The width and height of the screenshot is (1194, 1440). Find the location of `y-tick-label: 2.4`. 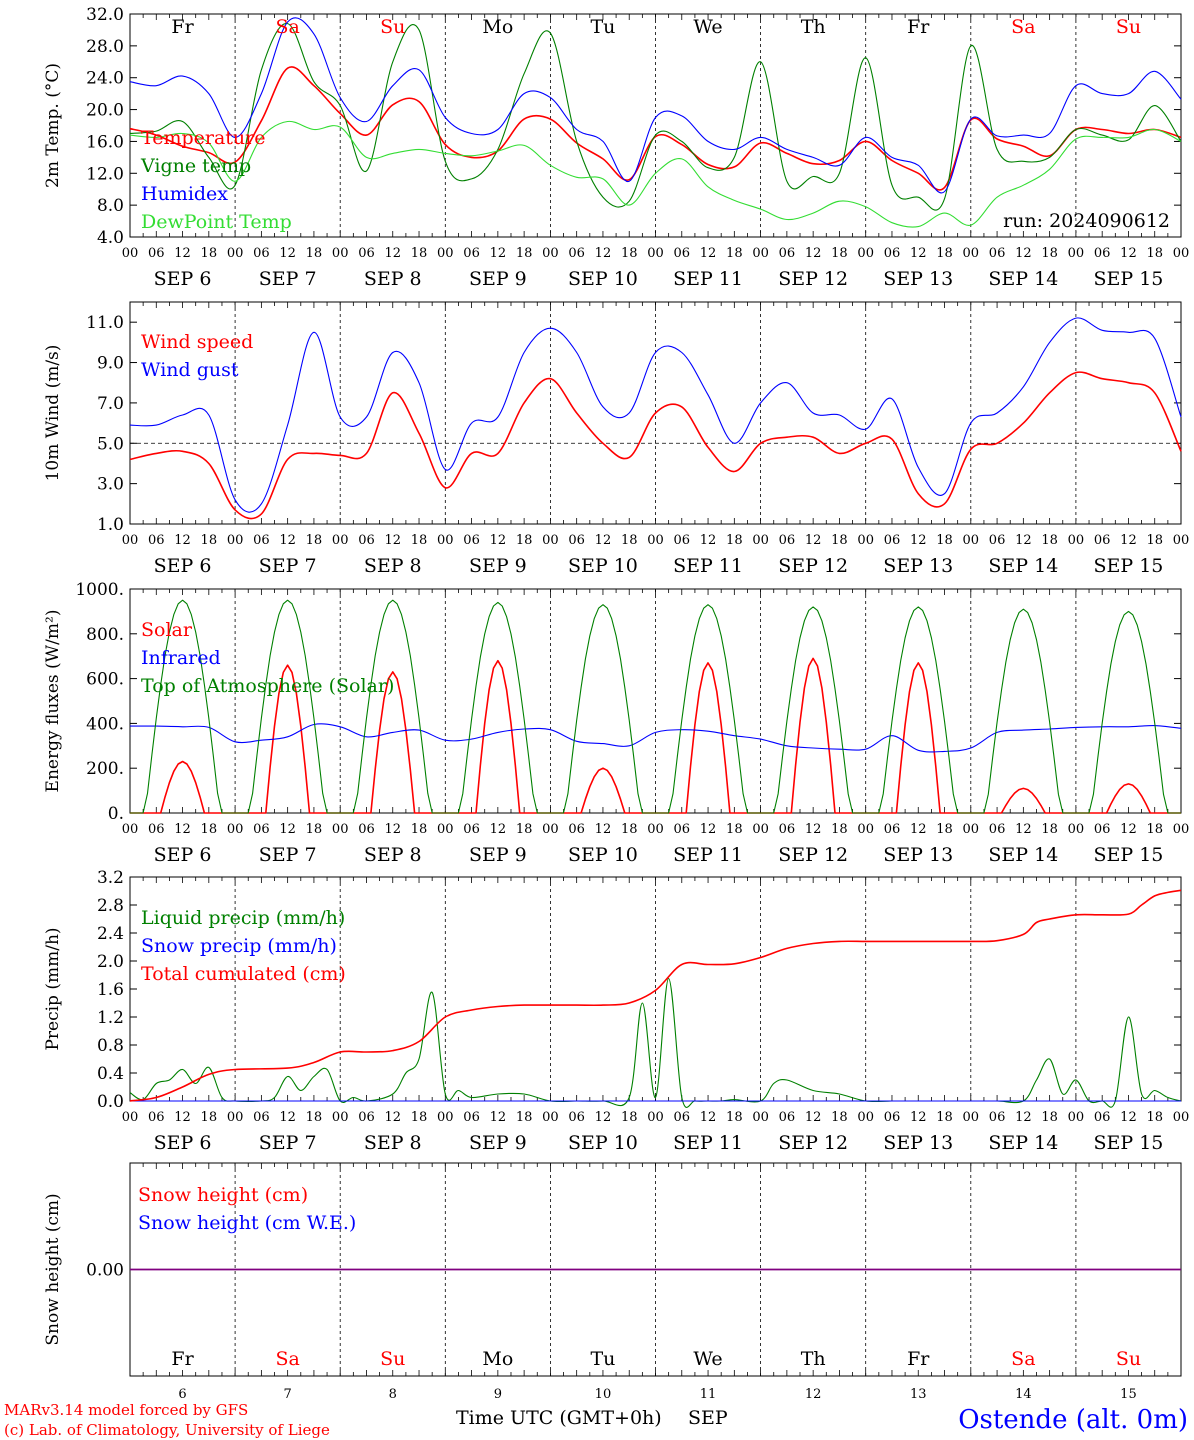

y-tick-label: 2.4 is located at coordinates (110, 934).